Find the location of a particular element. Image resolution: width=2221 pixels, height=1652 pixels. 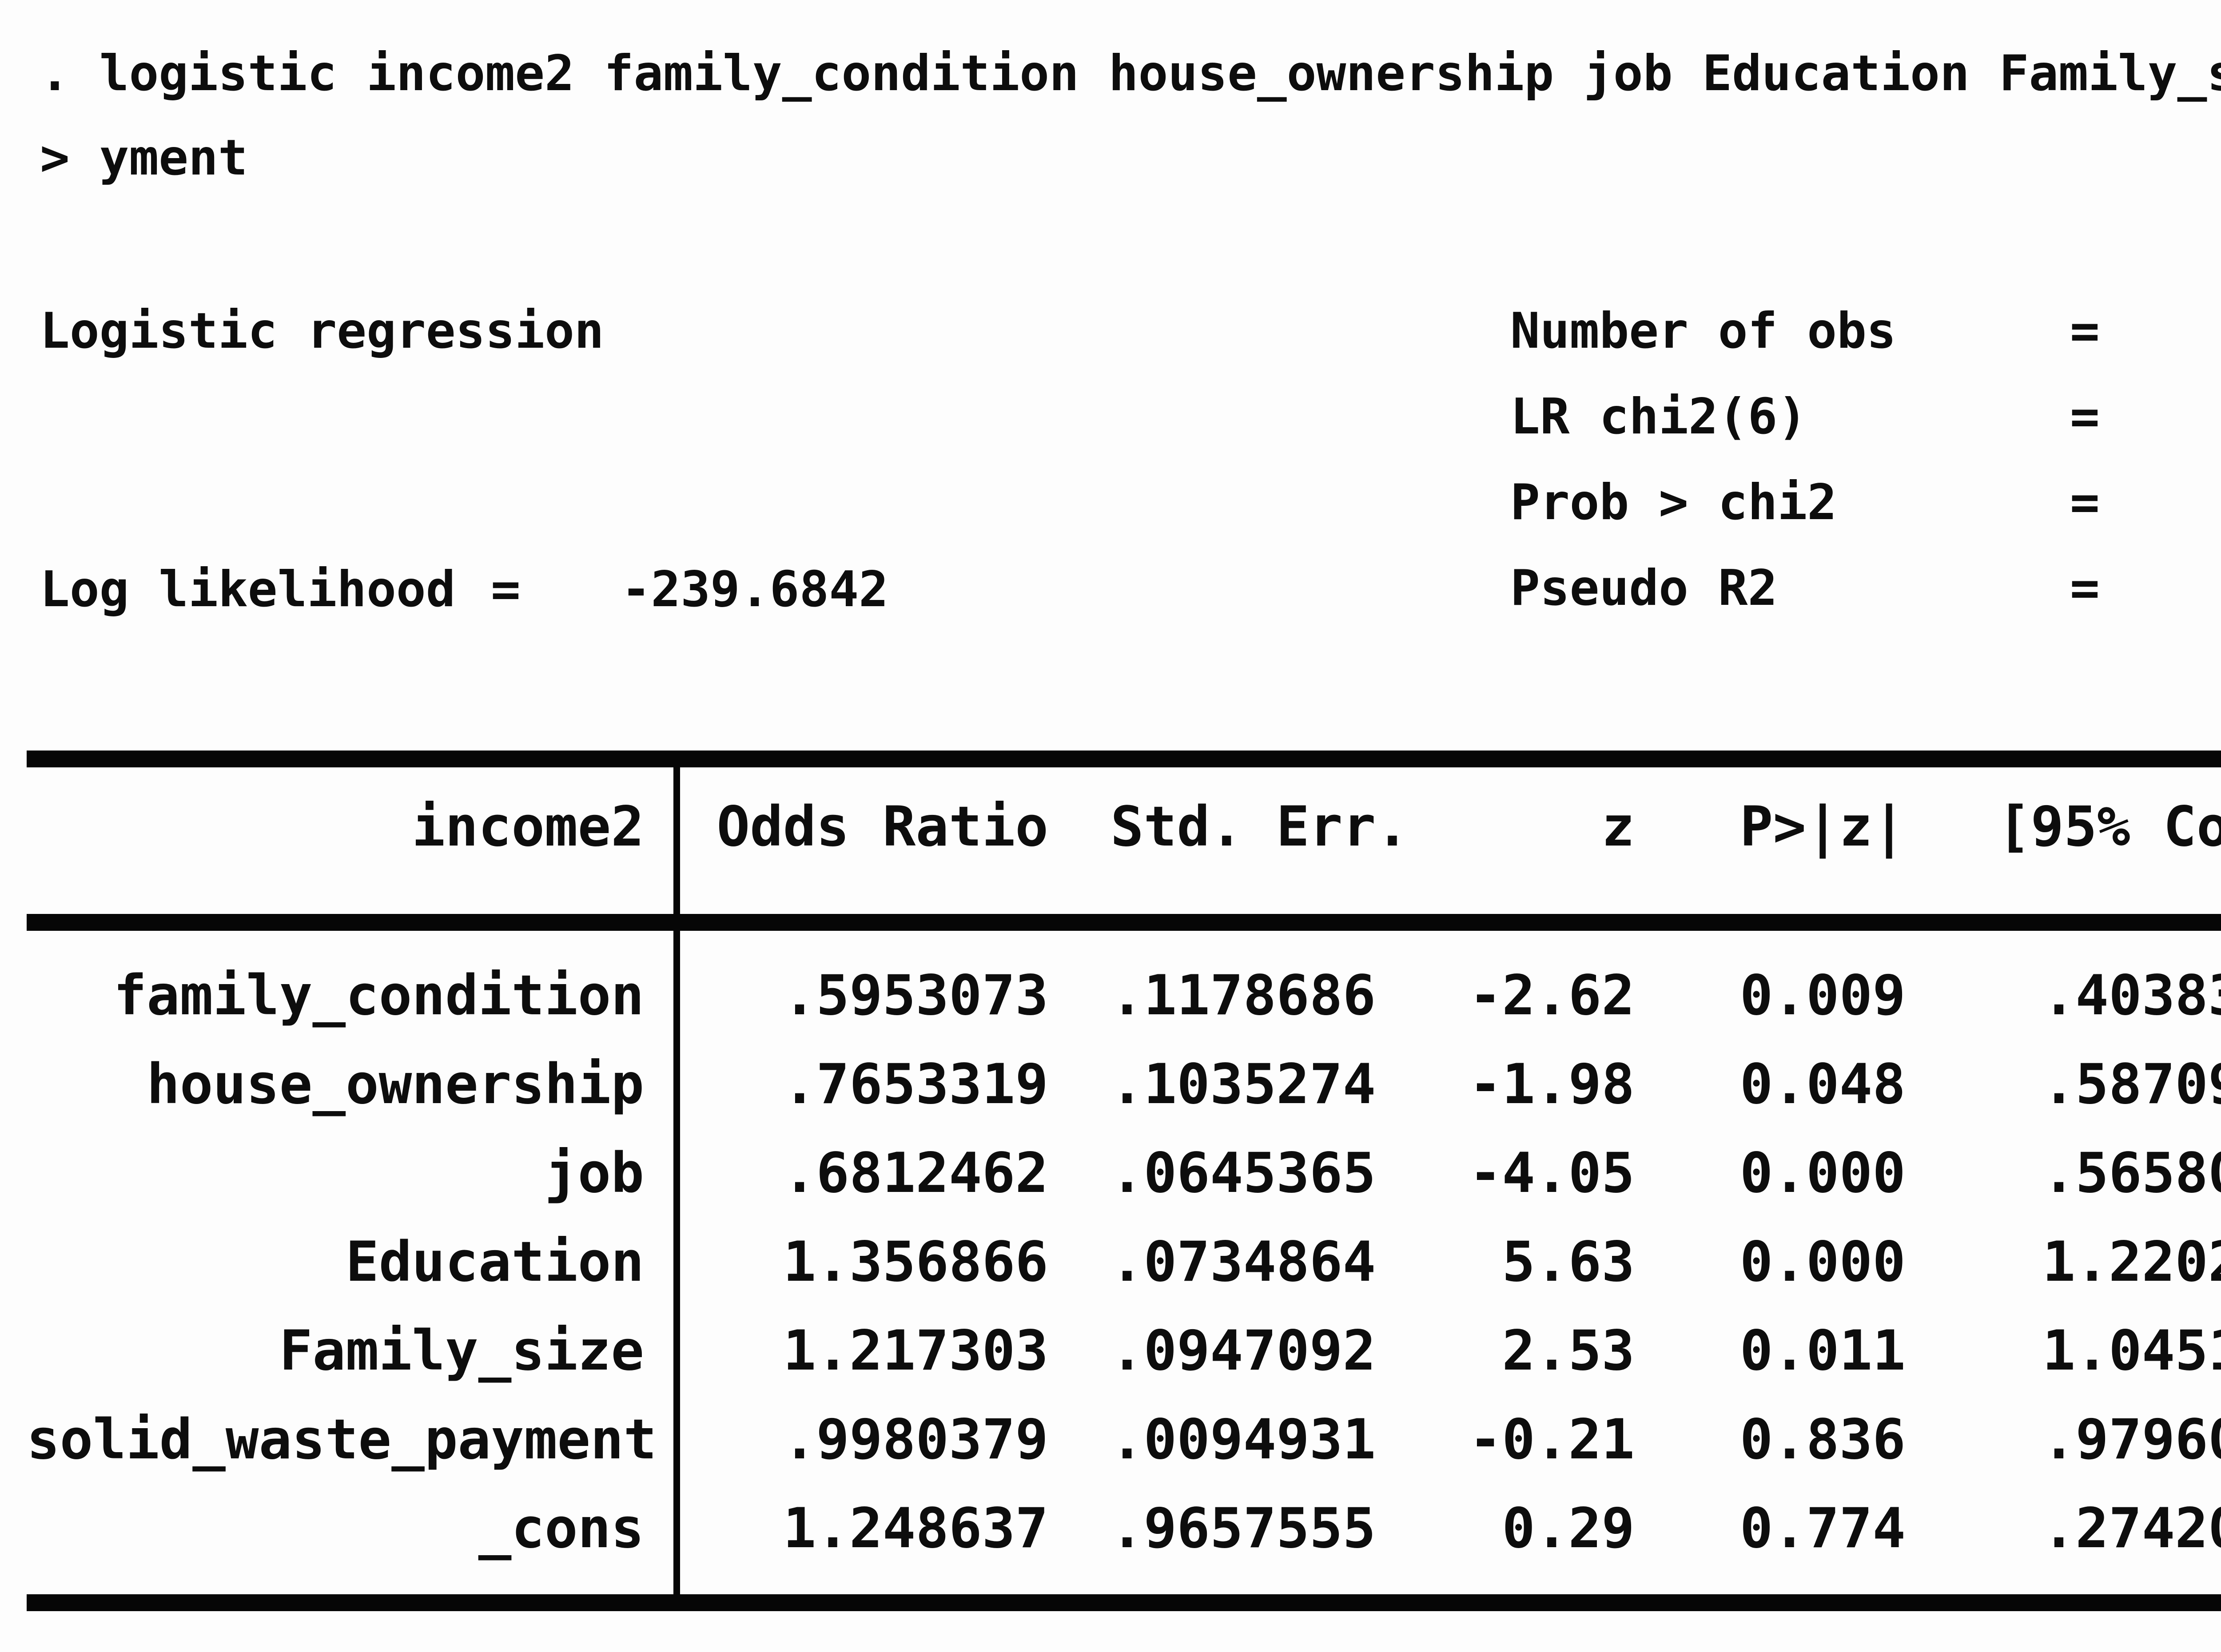

cell-std-err: .0645365 is located at coordinates (1243, 1173).